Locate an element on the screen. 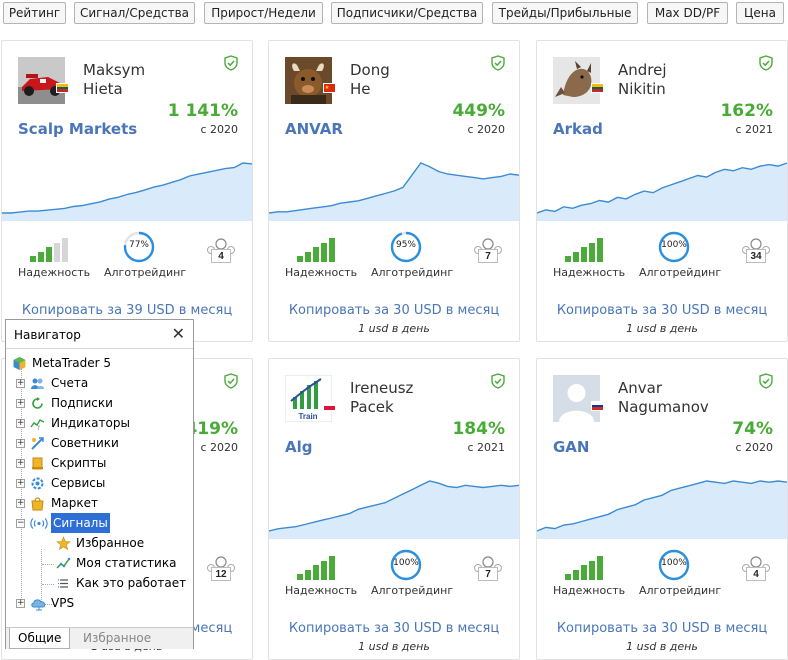 Image resolution: width=788 pixels, height=660 pixels. signals-icon is located at coordinates (39, 523).